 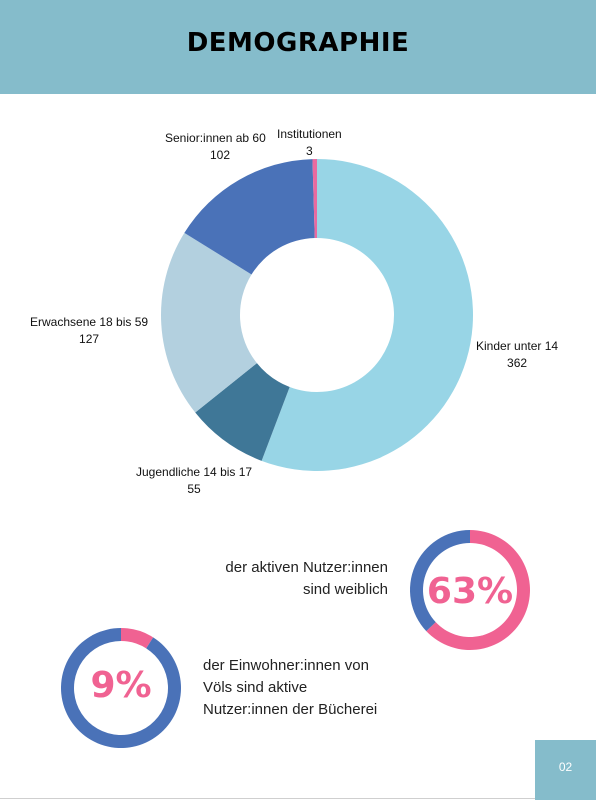 What do you see at coordinates (517, 363) in the screenshot?
I see `slice-label-kinder-value: 362` at bounding box center [517, 363].